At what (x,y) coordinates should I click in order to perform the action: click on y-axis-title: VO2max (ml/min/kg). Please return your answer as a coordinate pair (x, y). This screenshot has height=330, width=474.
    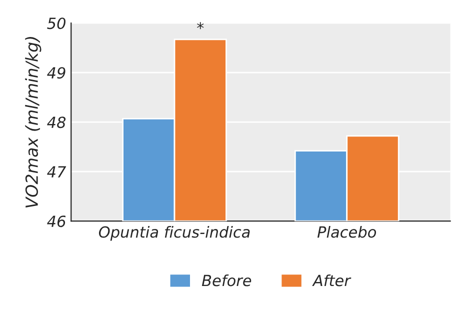
    Looking at the image, I should click on (33, 122).